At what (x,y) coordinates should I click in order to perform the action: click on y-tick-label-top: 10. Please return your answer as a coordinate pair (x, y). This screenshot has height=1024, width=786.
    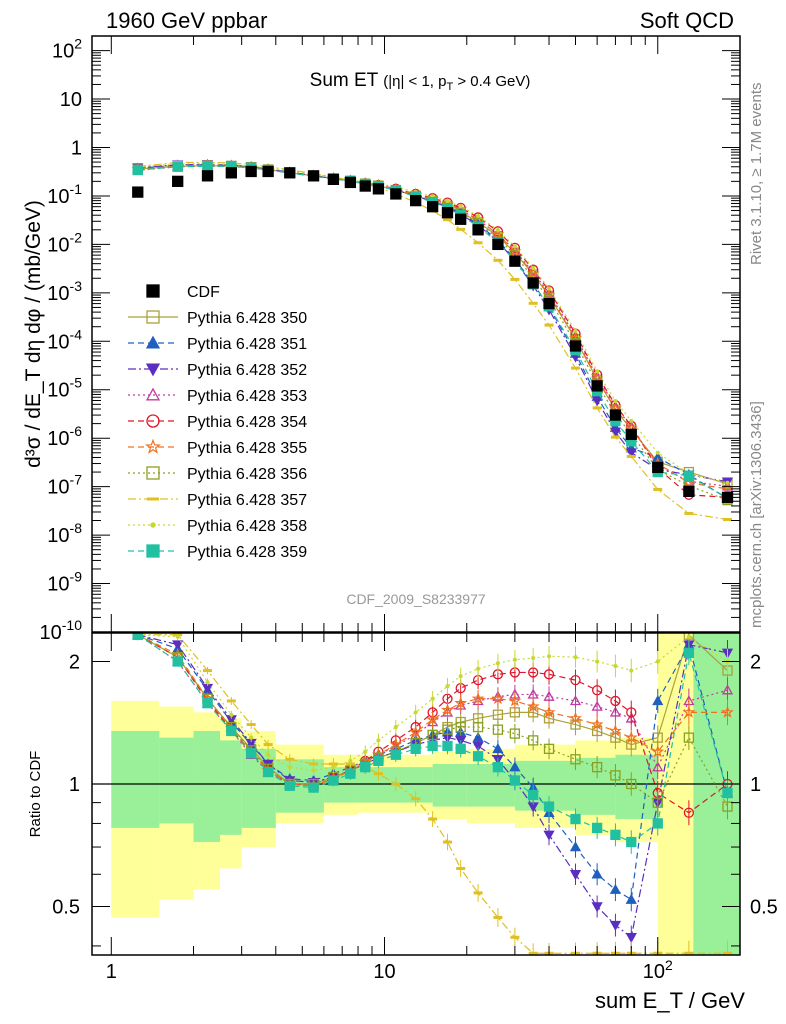
    Looking at the image, I should click on (71, 100).